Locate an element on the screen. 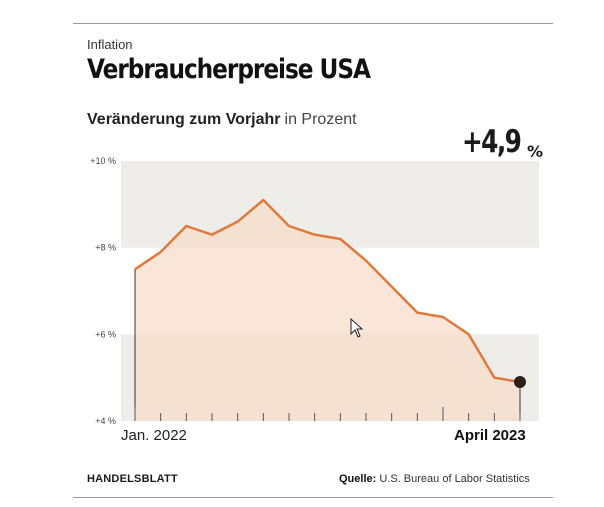 The image size is (604, 507). highlight-unit: % is located at coordinates (535, 151).